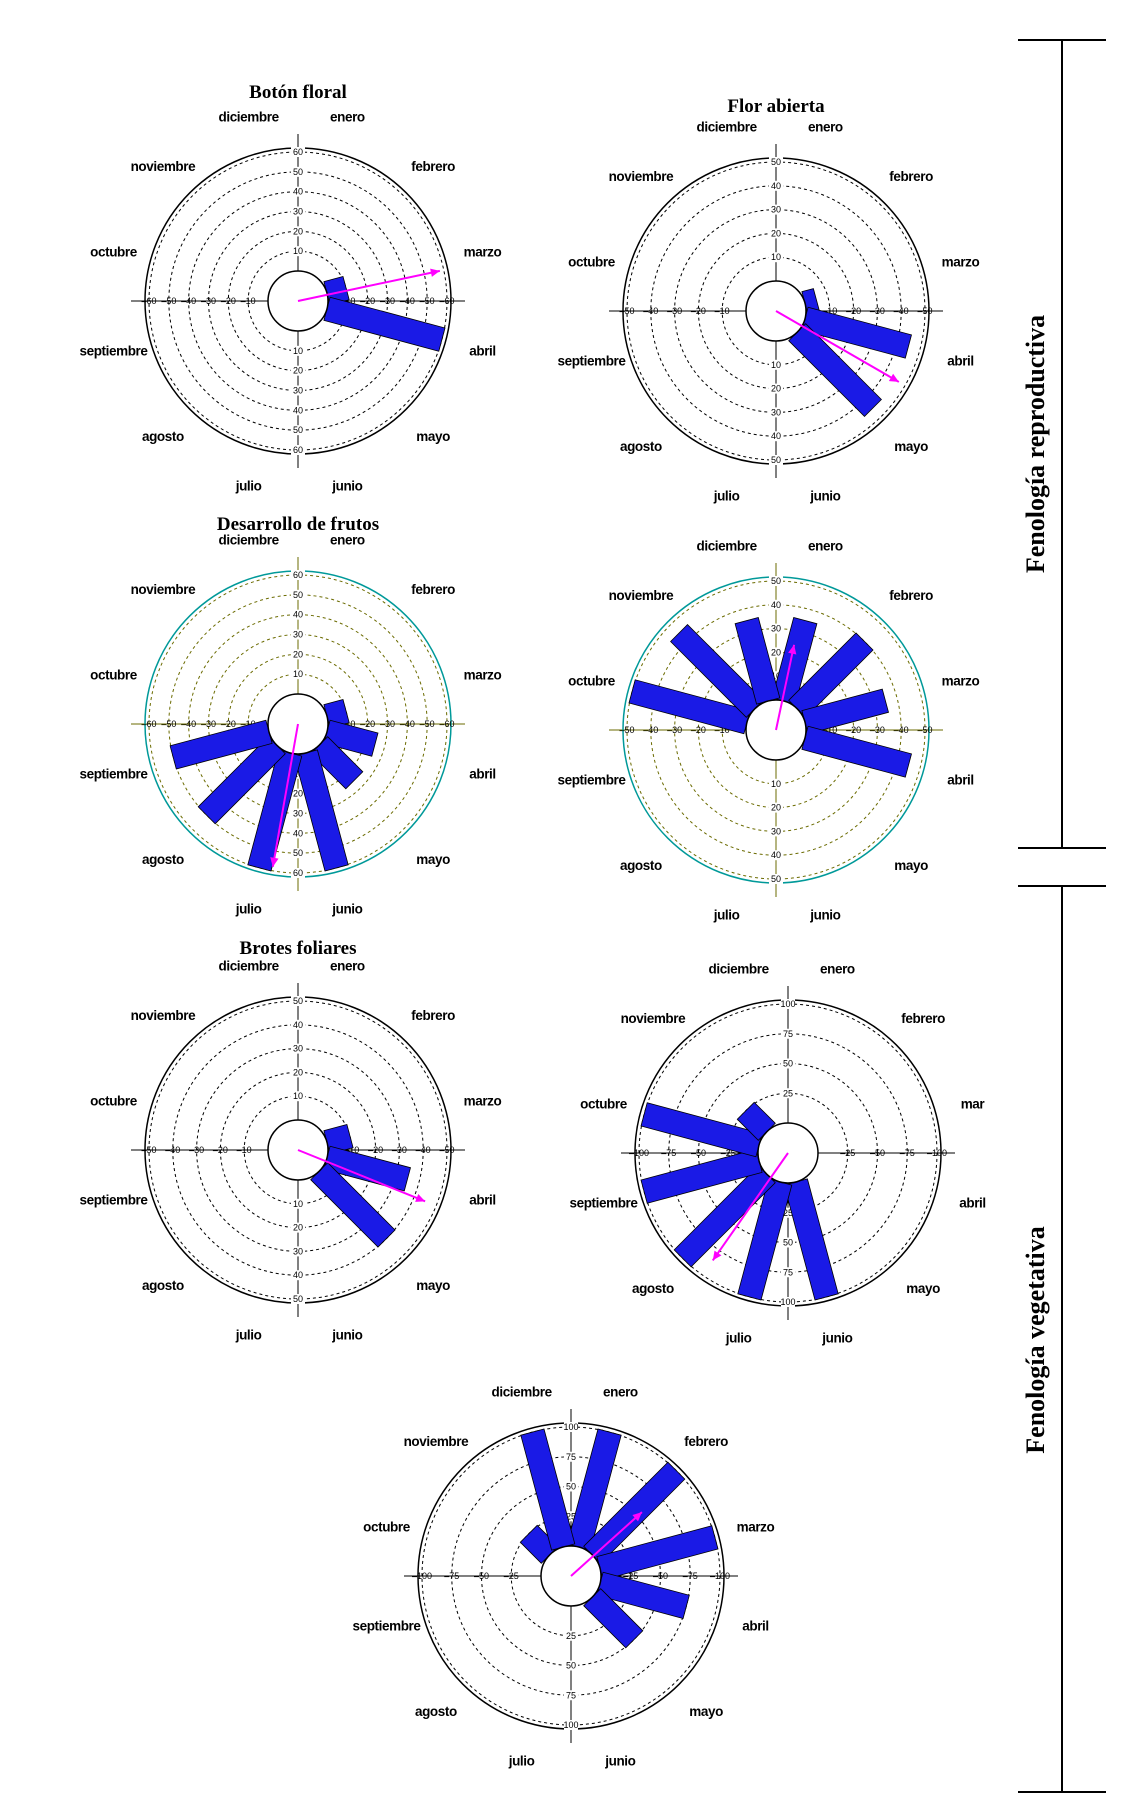 The height and width of the screenshot is (1812, 1147). Describe the element at coordinates (776, 106) in the screenshot. I see `chart-title: Flor abierta` at that location.